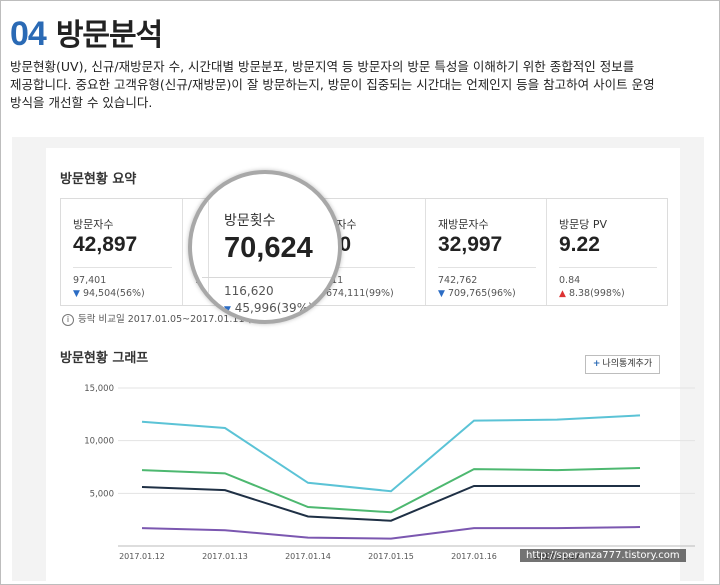 The width and height of the screenshot is (720, 585). I want to click on up-arrow-icon: ▲, so click(562, 294).